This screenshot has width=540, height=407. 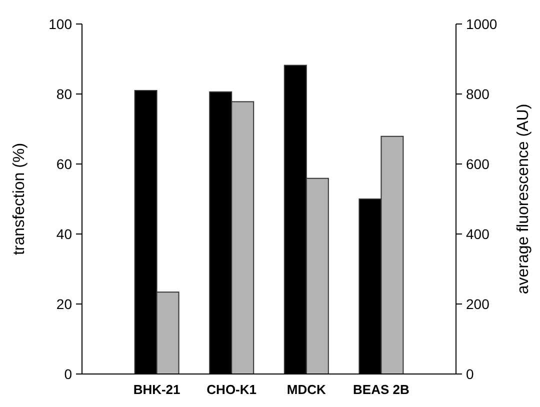 What do you see at coordinates (523, 199) in the screenshot?
I see `y2-axis-title: average fluorescence (AU)` at bounding box center [523, 199].